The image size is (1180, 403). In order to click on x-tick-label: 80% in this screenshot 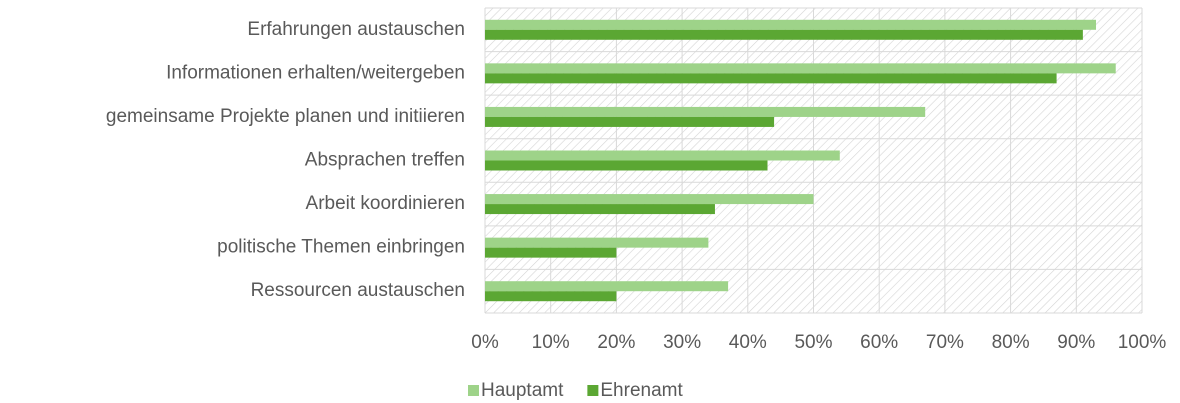, I will do `click(1011, 342)`.